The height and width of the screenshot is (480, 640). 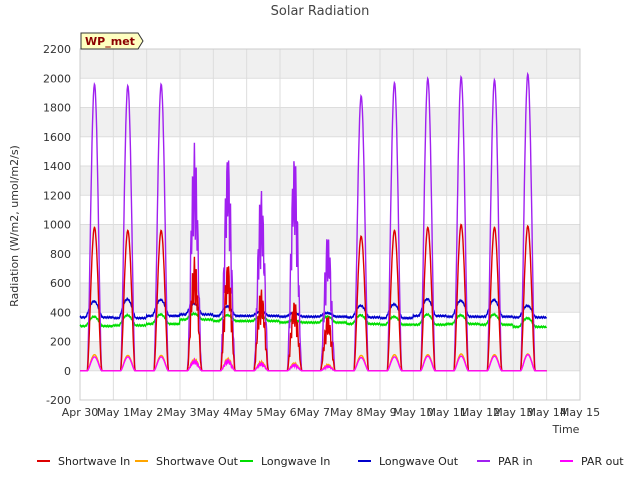 I want to click on x-axis-label: Time, so click(x=566, y=429).